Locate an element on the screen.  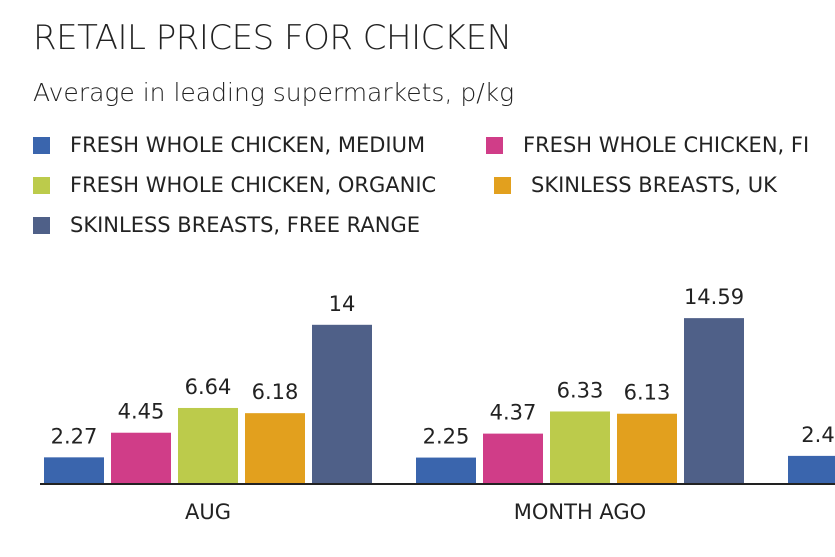
data-label: 2.27 is located at coordinates (74, 436).